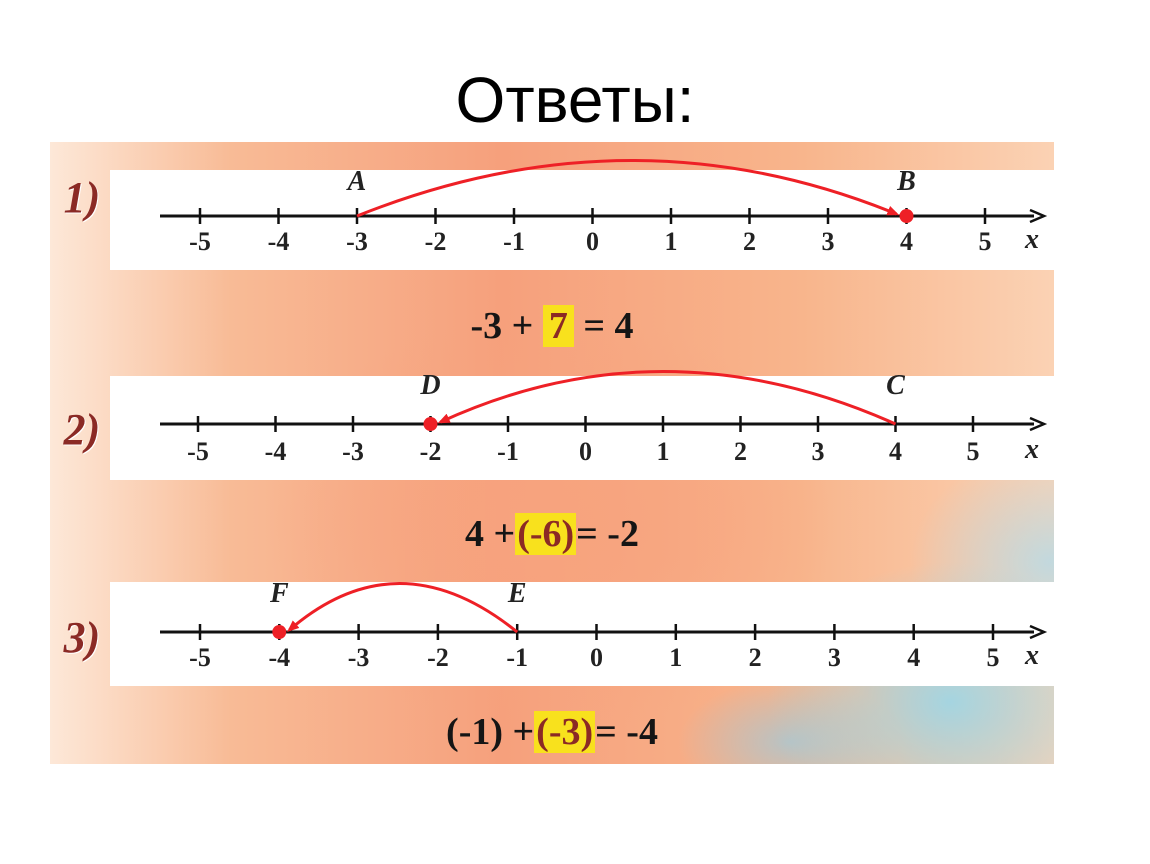  I want to click on equation-2-addend: (-6), so click(546, 534).